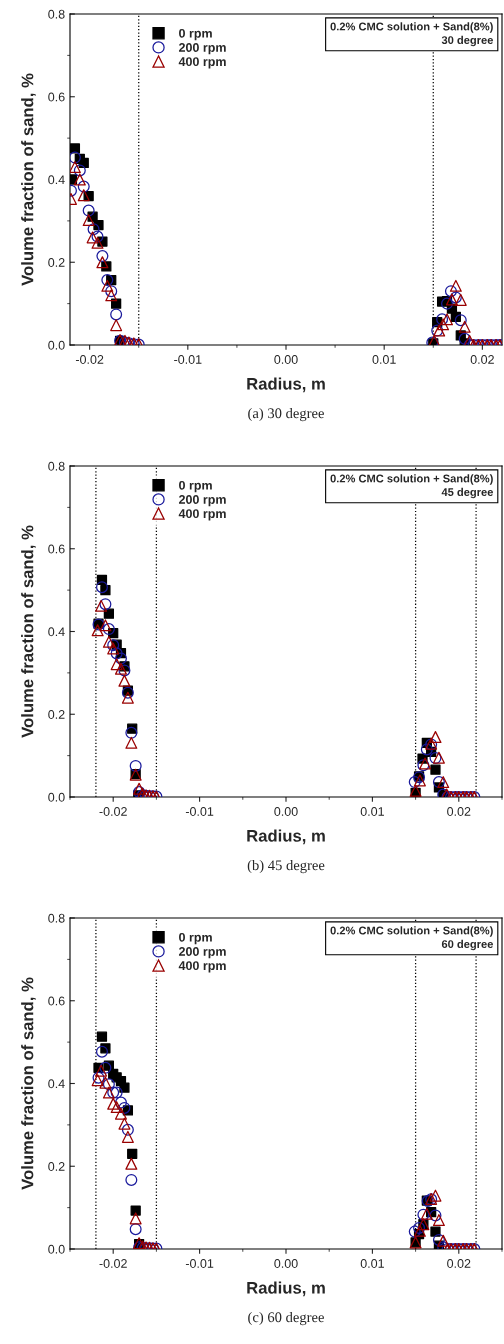 The height and width of the screenshot is (1344, 504). I want to click on text: (b) 45 degree, so click(286, 866).